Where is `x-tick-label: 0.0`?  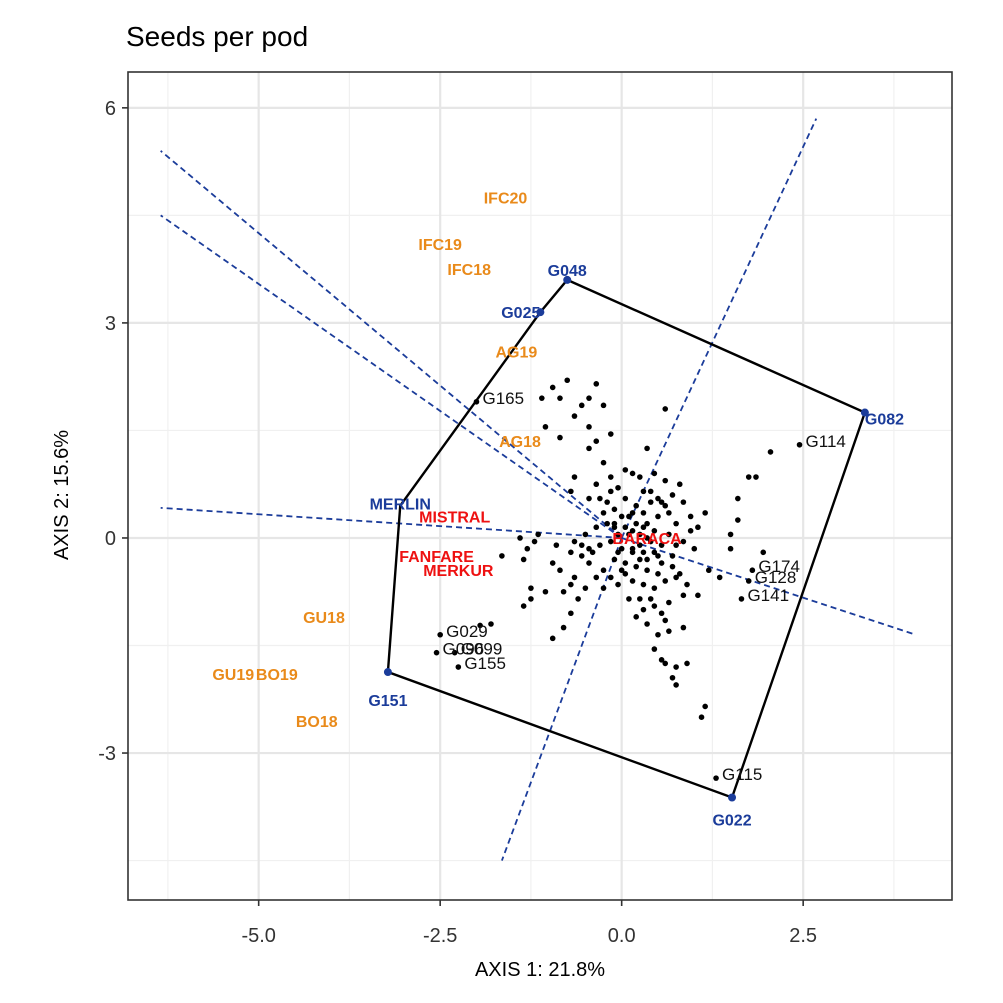
x-tick-label: 0.0 is located at coordinates (622, 936).